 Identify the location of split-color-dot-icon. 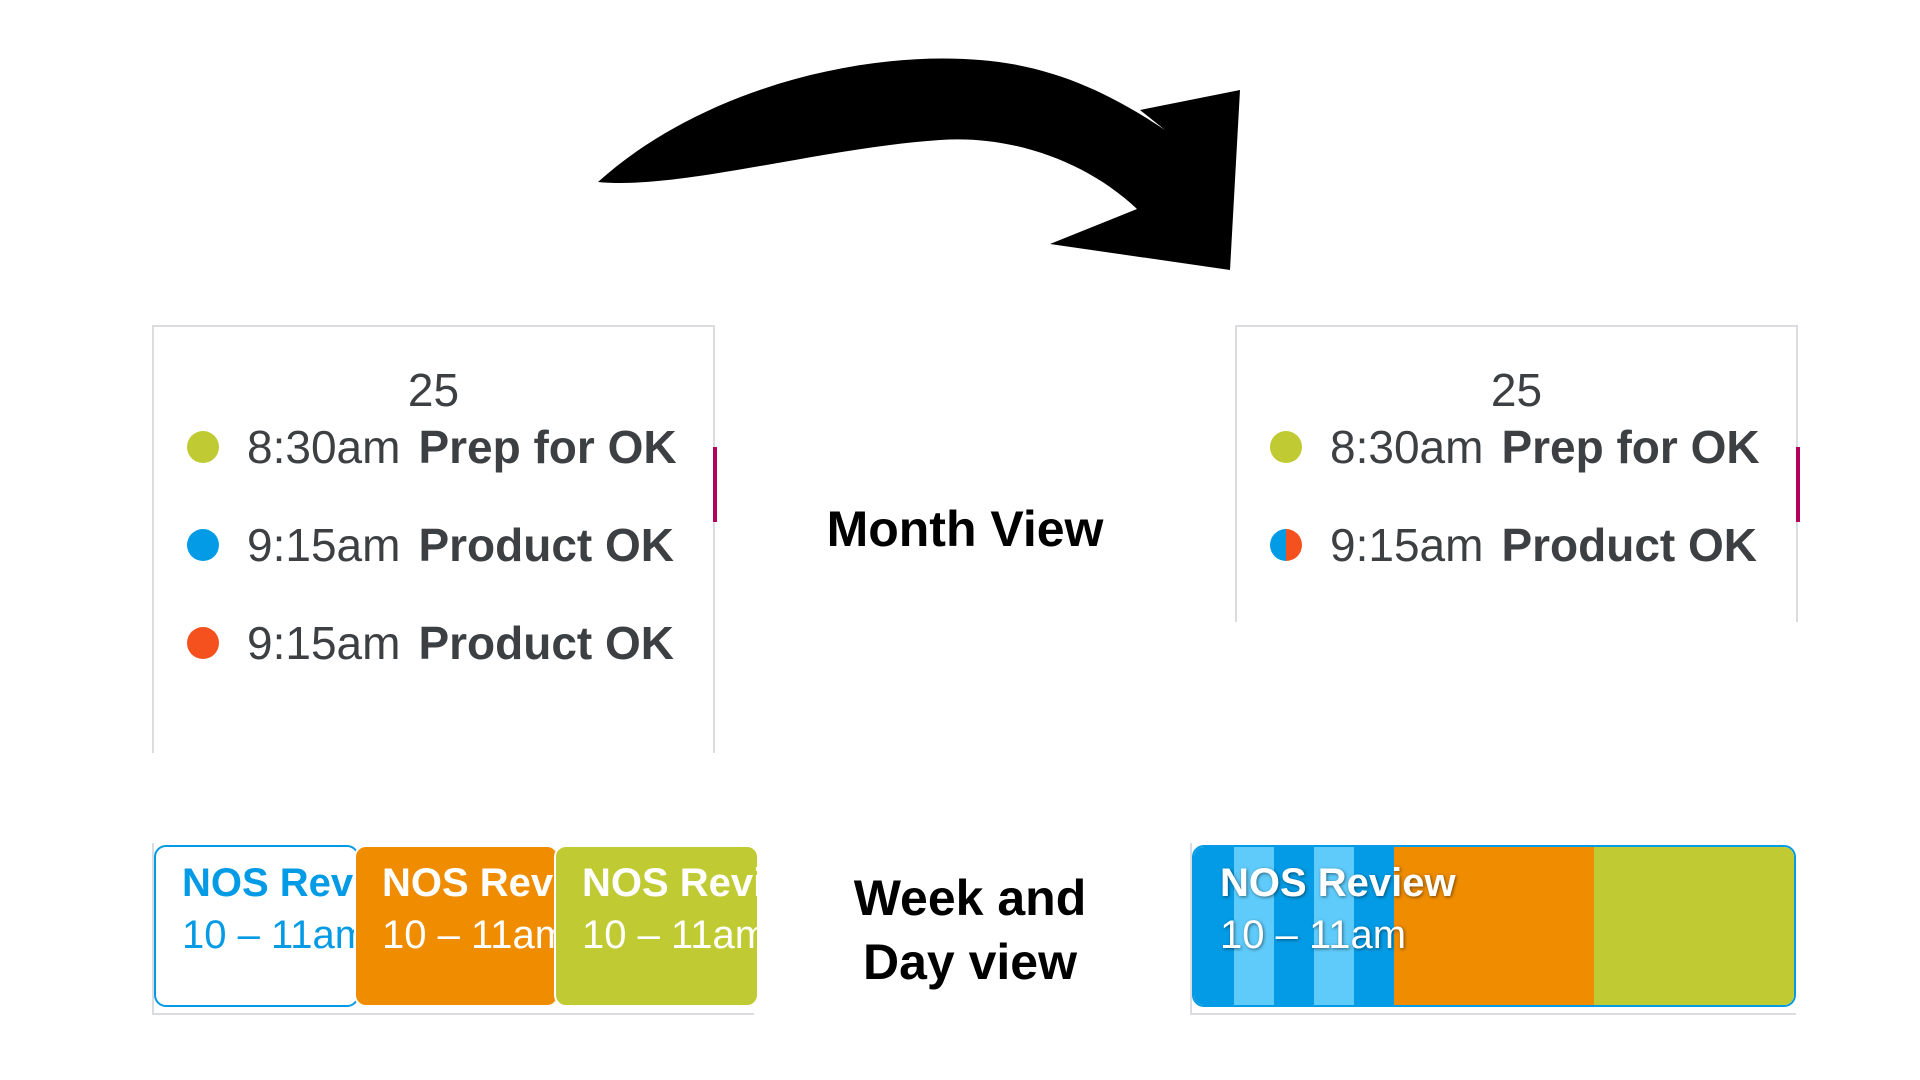
(1286, 545).